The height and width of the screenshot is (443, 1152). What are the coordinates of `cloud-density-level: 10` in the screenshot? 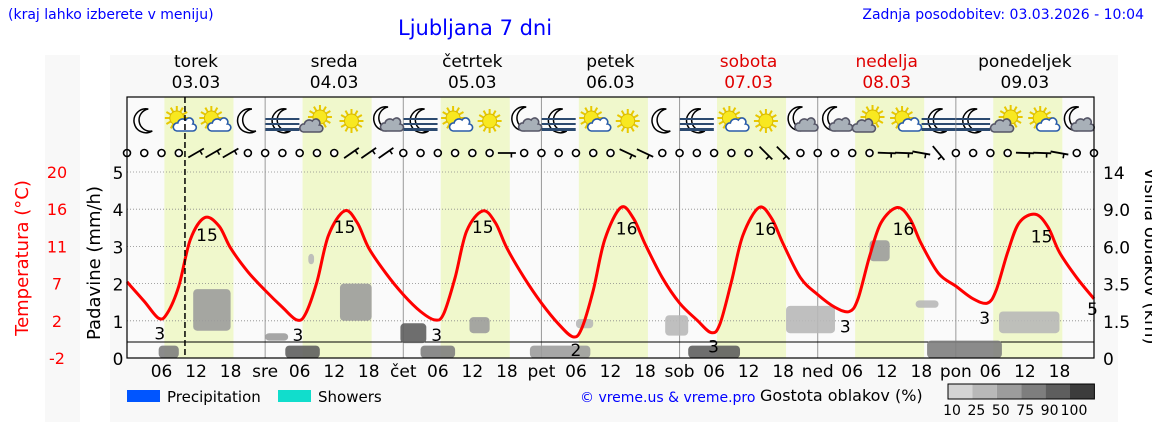 It's located at (952, 411).